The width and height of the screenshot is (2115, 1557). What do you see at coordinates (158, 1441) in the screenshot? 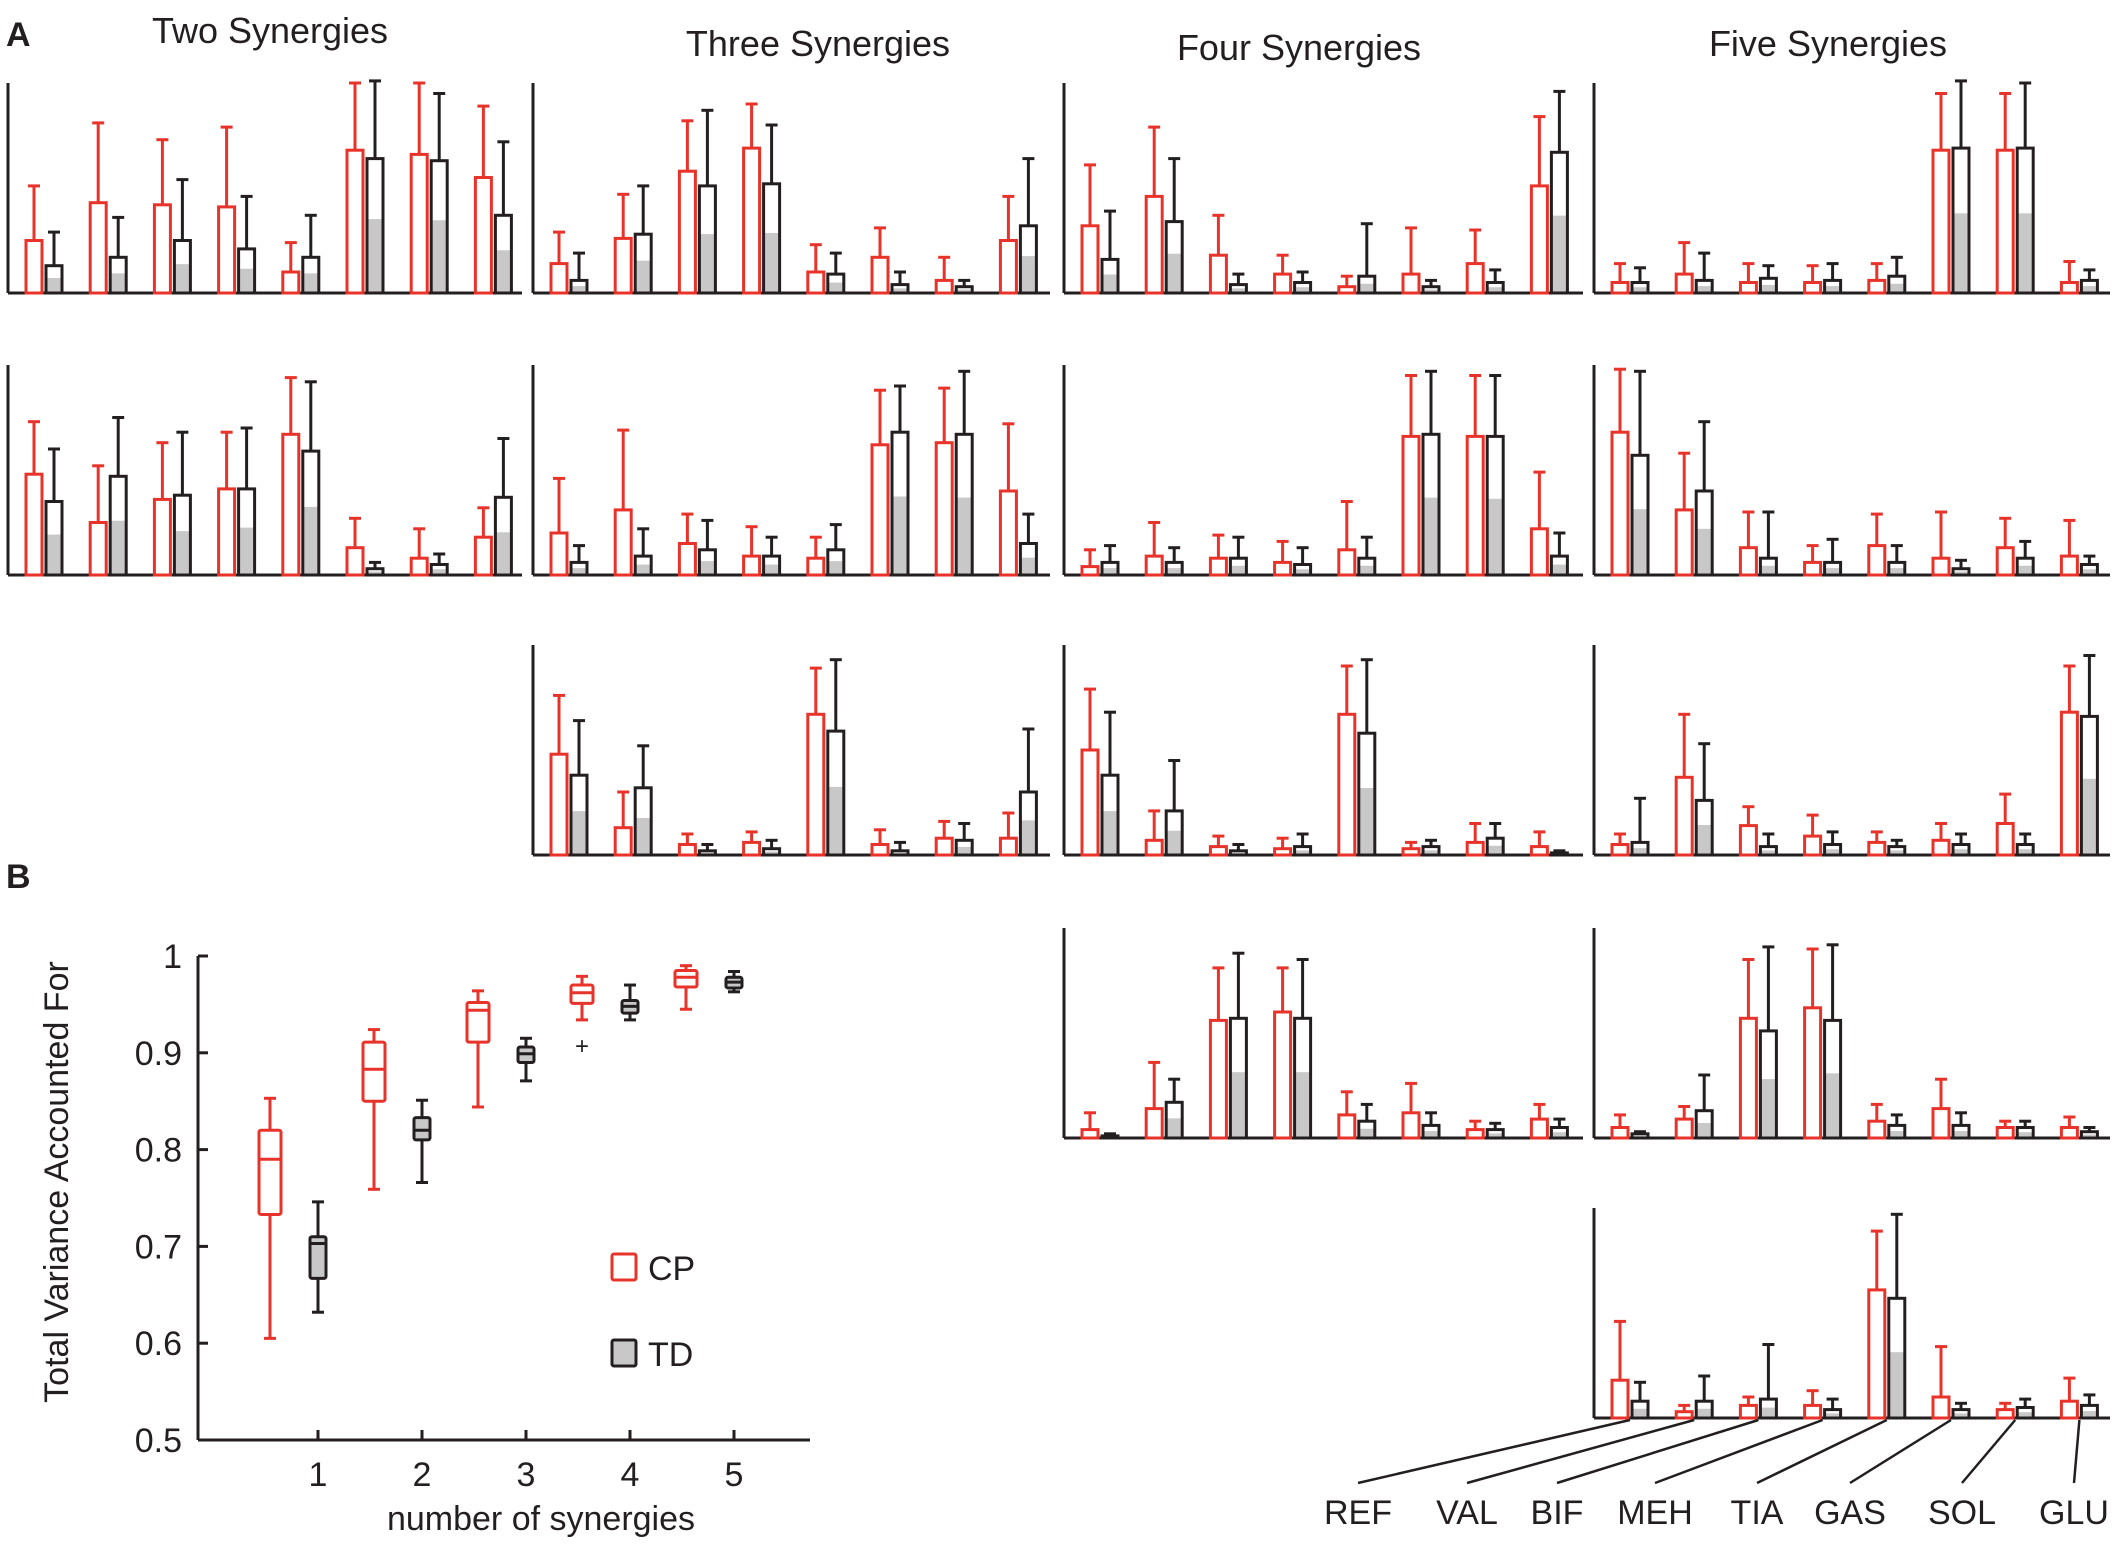
I see `y-tick-label-0.5: 0.5` at bounding box center [158, 1441].